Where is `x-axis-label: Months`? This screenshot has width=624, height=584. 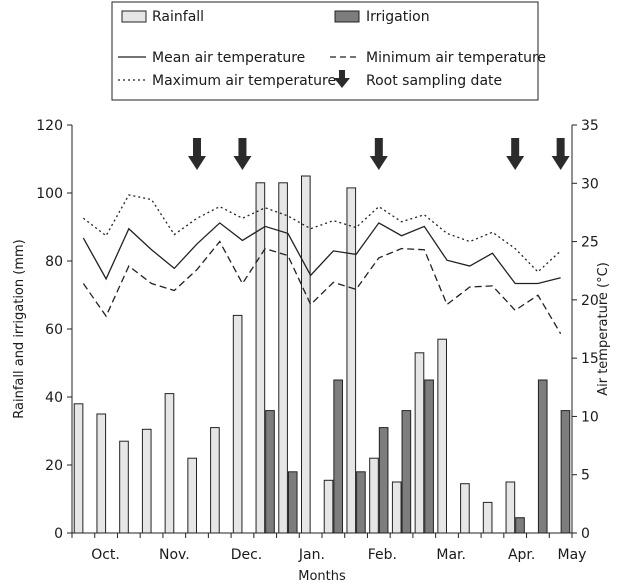
x-axis-label: Months is located at coordinates (322, 576).